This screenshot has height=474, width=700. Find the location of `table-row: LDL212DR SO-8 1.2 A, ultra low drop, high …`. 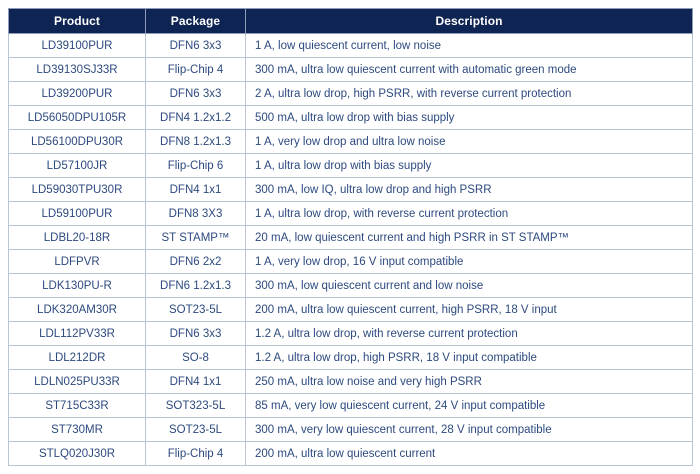

table-row: LDL212DR SO-8 1.2 A, ultra low drop, high … is located at coordinates (350, 357).